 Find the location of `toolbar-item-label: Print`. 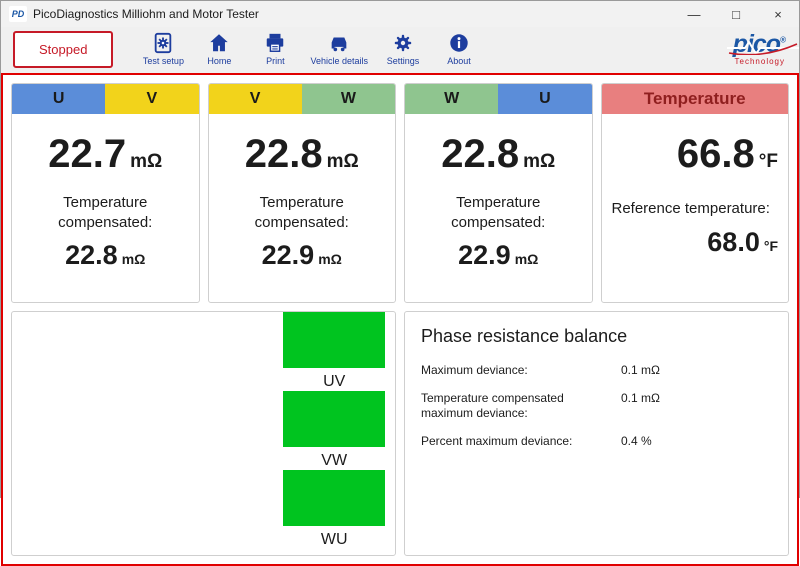

toolbar-item-label: Print is located at coordinates (275, 61).